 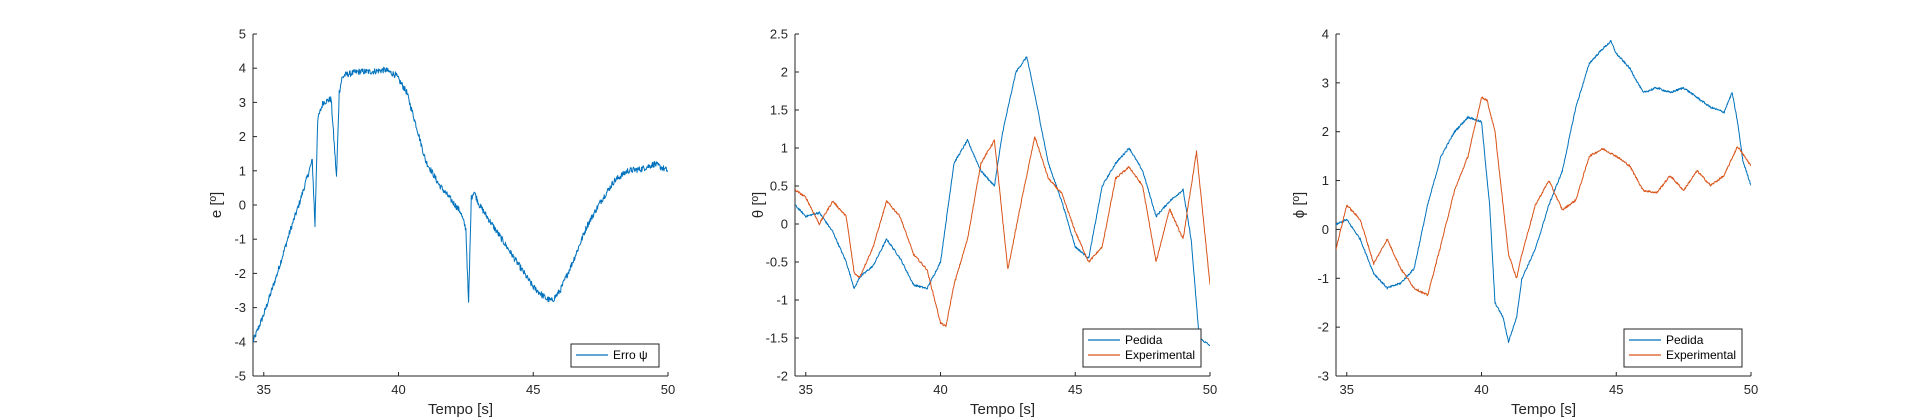 I want to click on y-axis-label: e [º], so click(x=216, y=205).